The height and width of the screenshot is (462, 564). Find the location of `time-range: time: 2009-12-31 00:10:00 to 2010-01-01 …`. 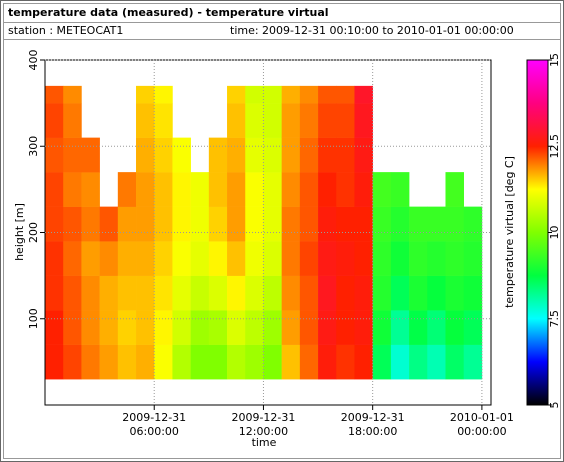

time-range: time: 2009-12-31 00:10:00 to 2010-01-01 … is located at coordinates (372, 30).